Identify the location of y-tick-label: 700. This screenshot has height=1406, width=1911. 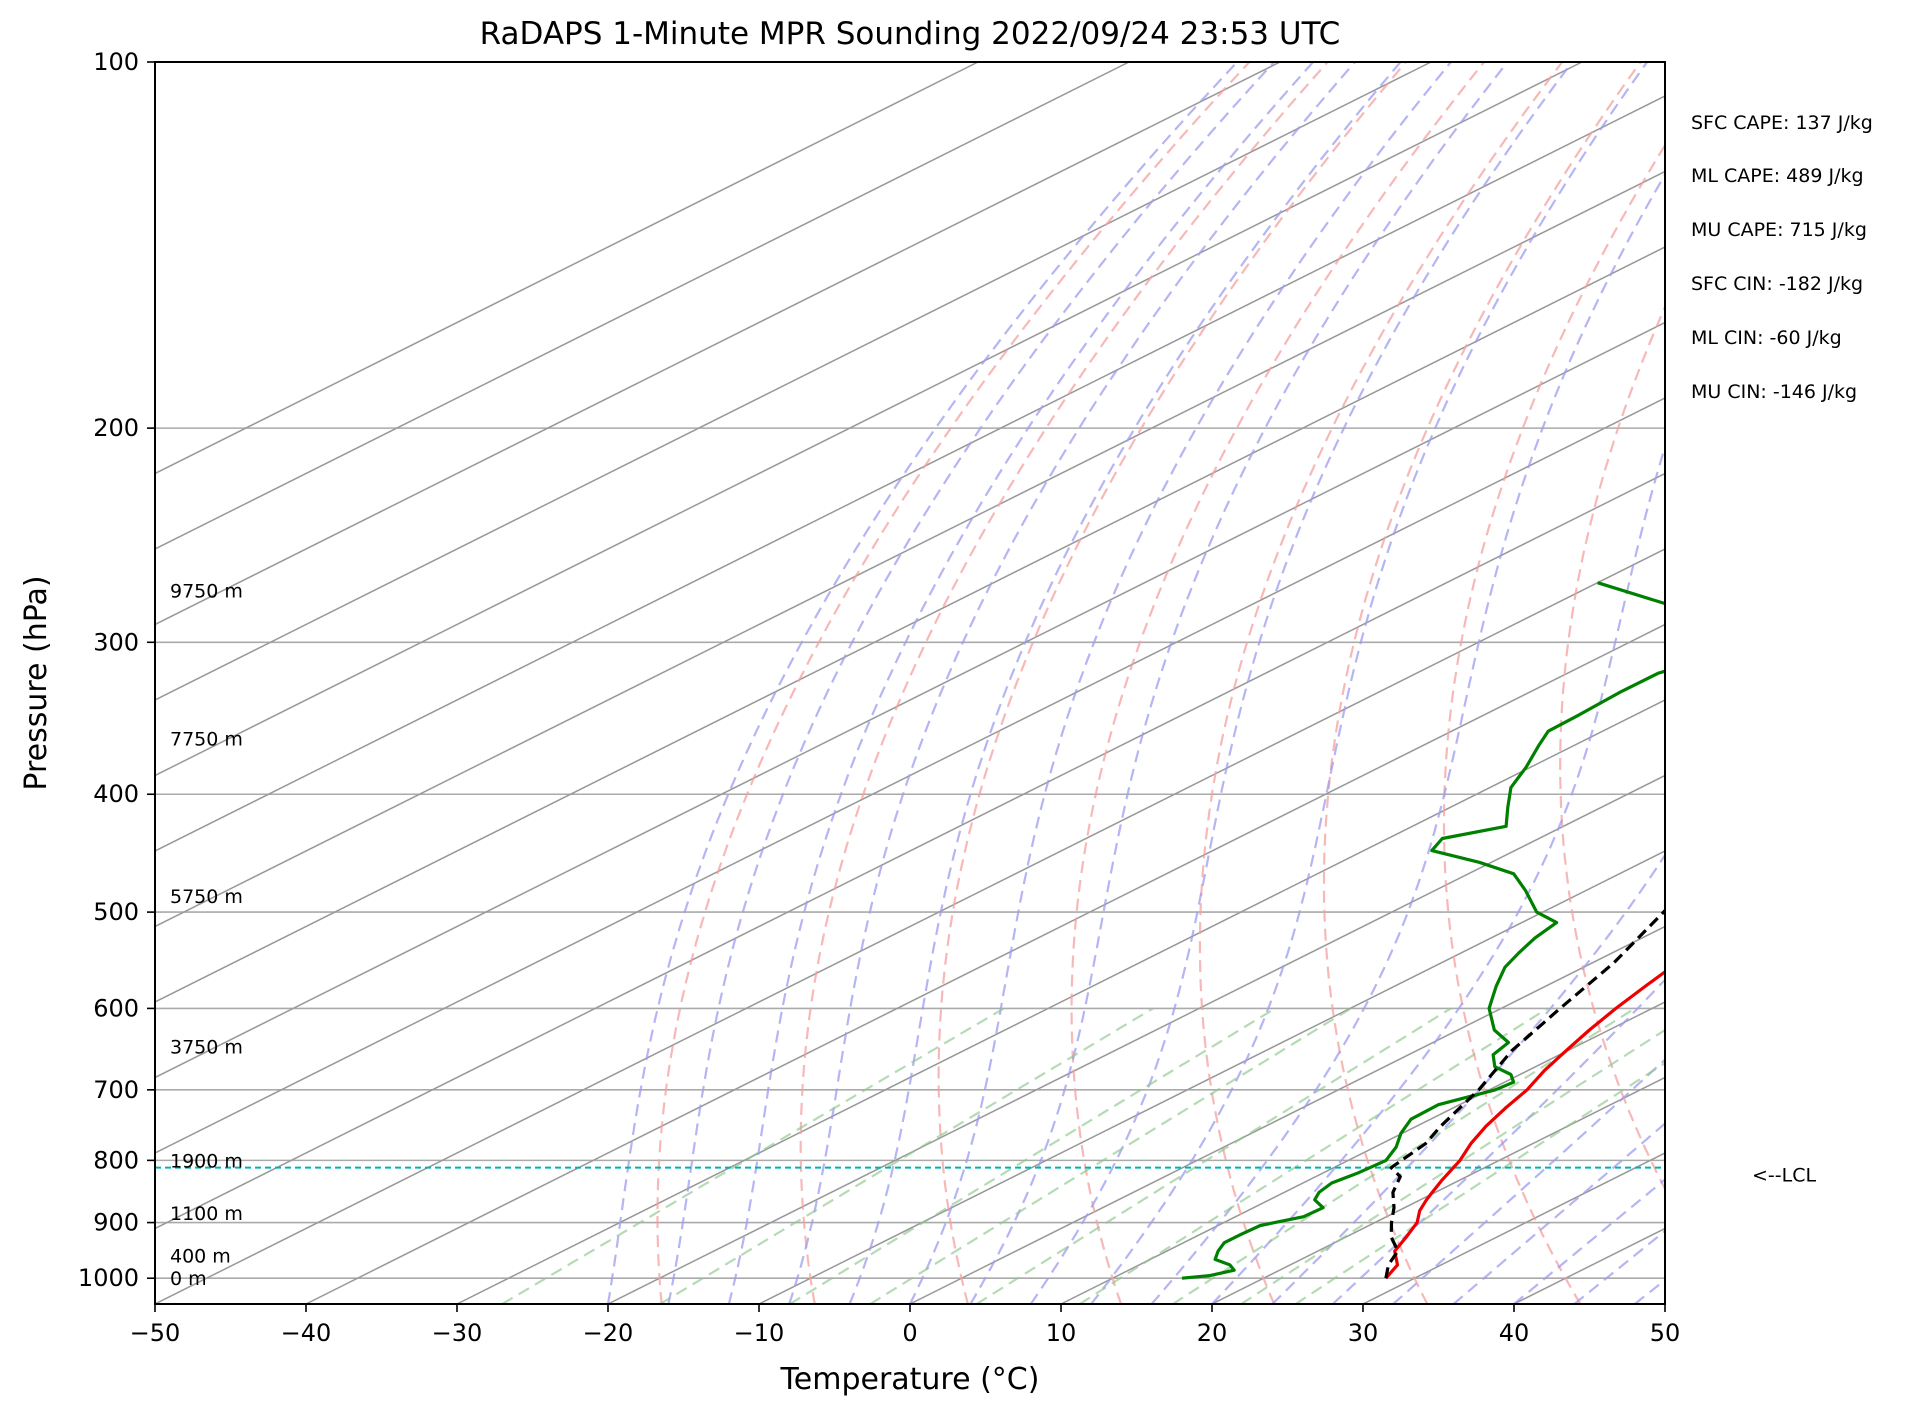
(116, 1090).